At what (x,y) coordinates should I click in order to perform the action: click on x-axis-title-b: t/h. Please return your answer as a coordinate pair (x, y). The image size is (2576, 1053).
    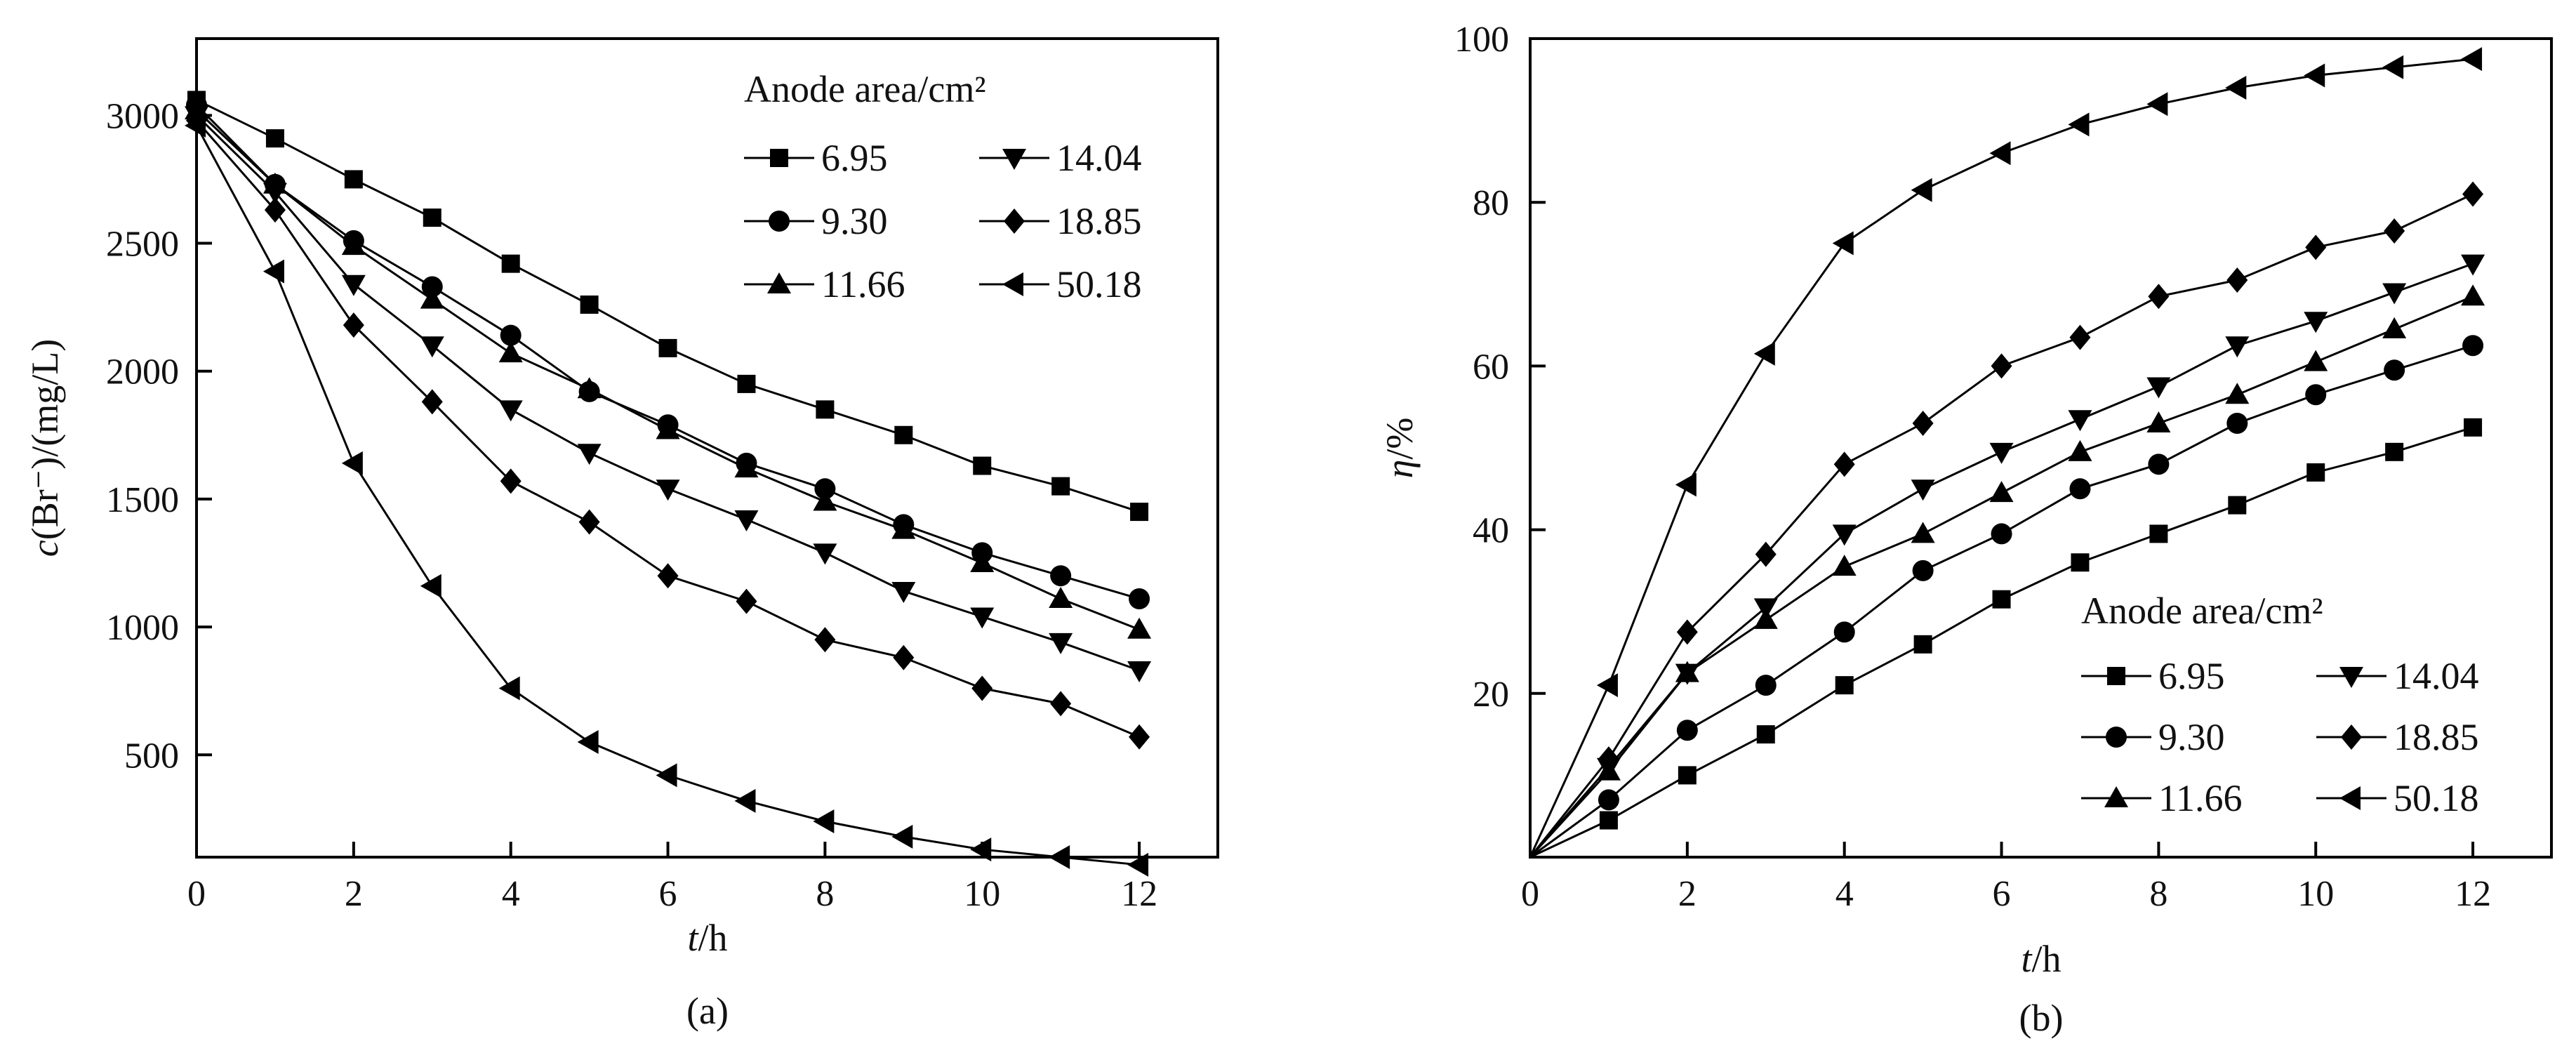
    Looking at the image, I should click on (2041, 959).